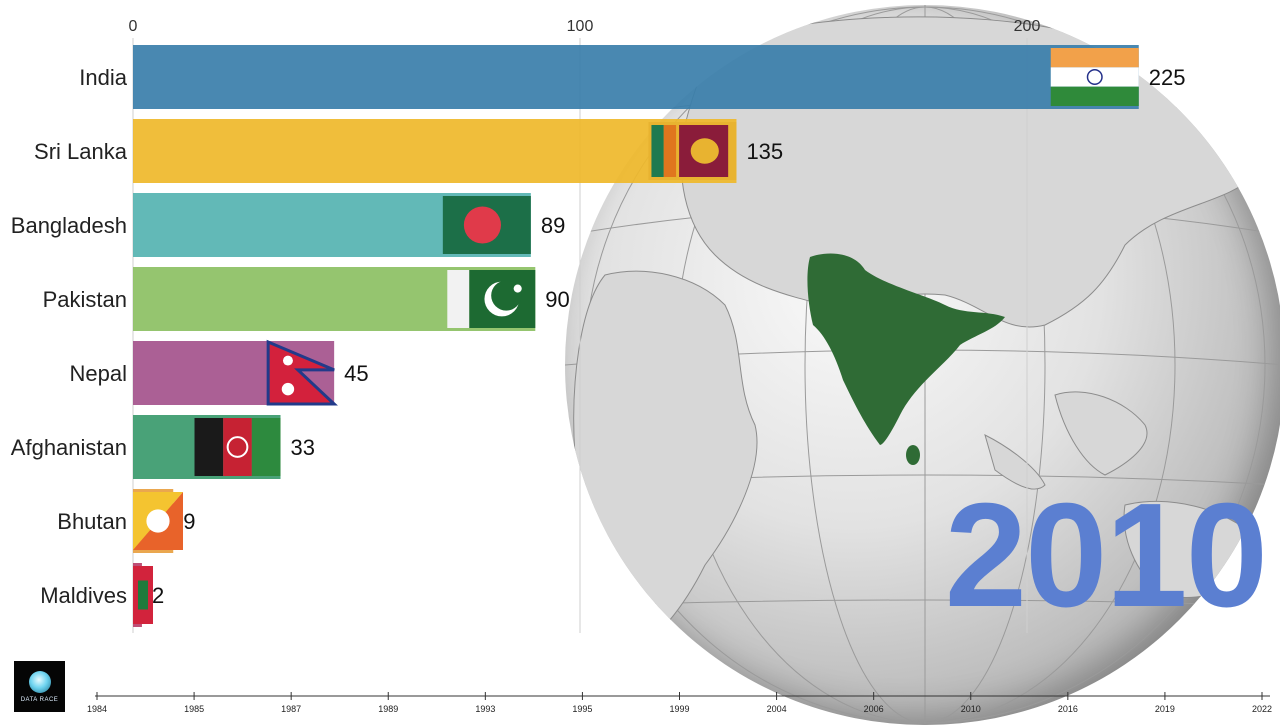 The width and height of the screenshot is (1280, 725). I want to click on timeline-year-label: 1987, so click(291, 709).